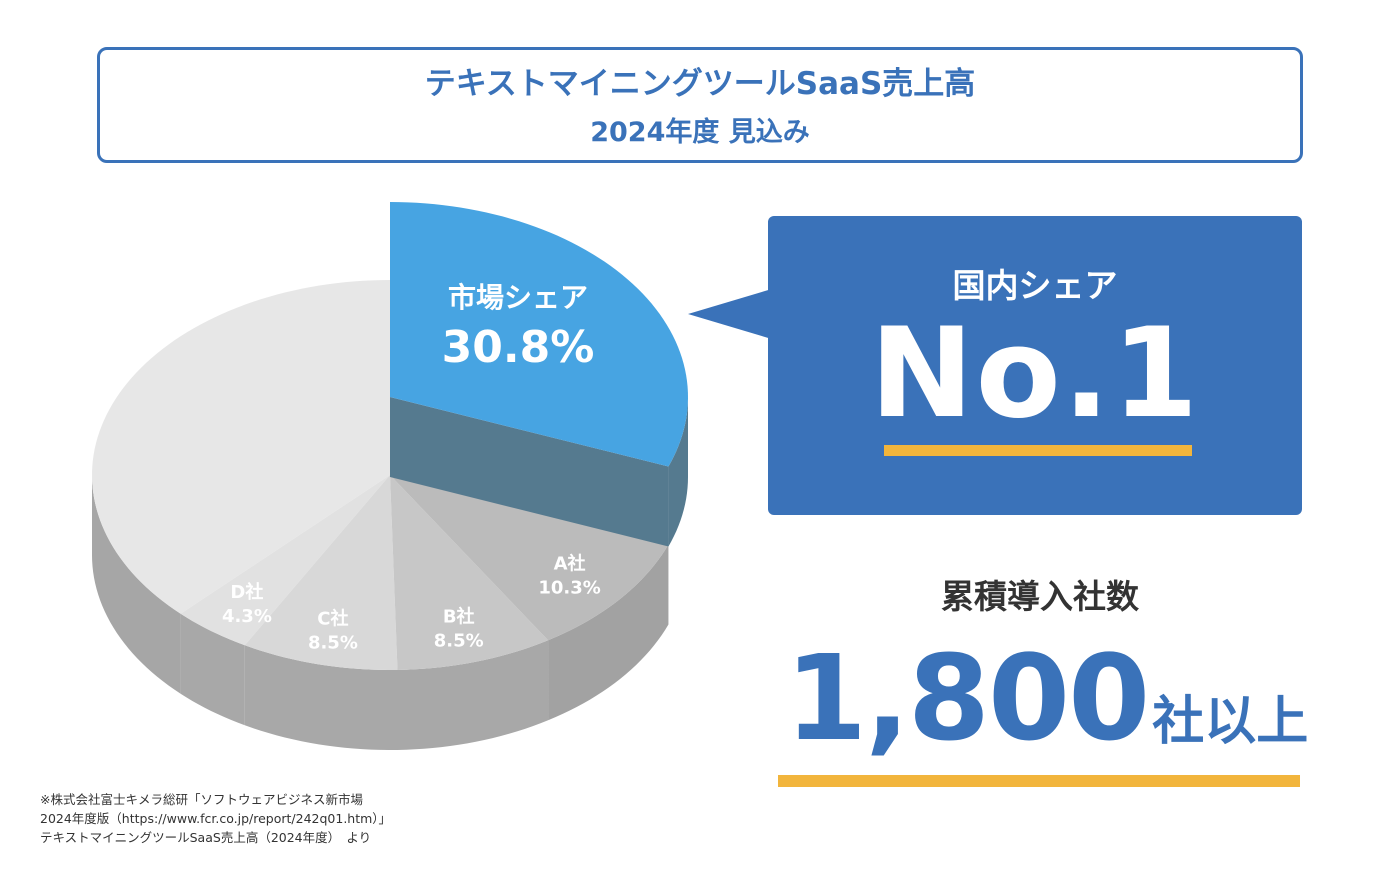 The width and height of the screenshot is (1400, 880). Describe the element at coordinates (206, 837) in the screenshot. I see `source-line: テキストマイニングツールSaaS売上高（2024年度） より` at that location.